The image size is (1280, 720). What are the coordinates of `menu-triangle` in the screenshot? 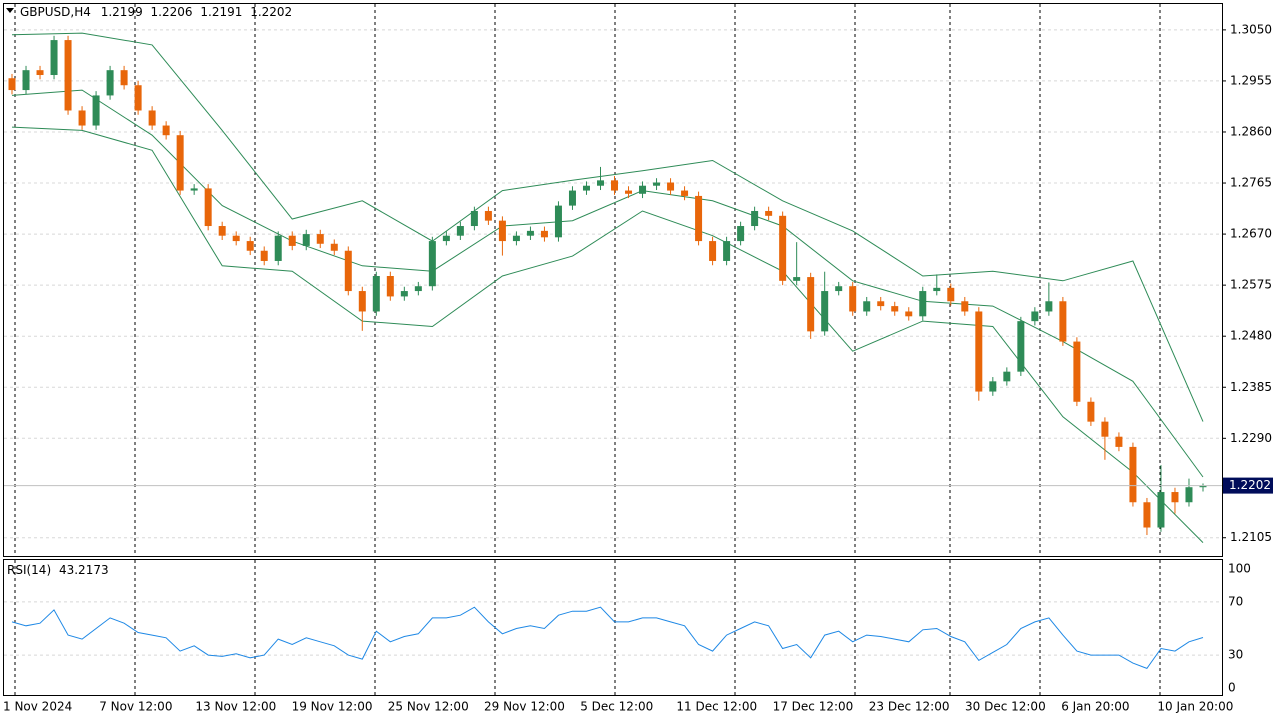 It's located at (10, 10).